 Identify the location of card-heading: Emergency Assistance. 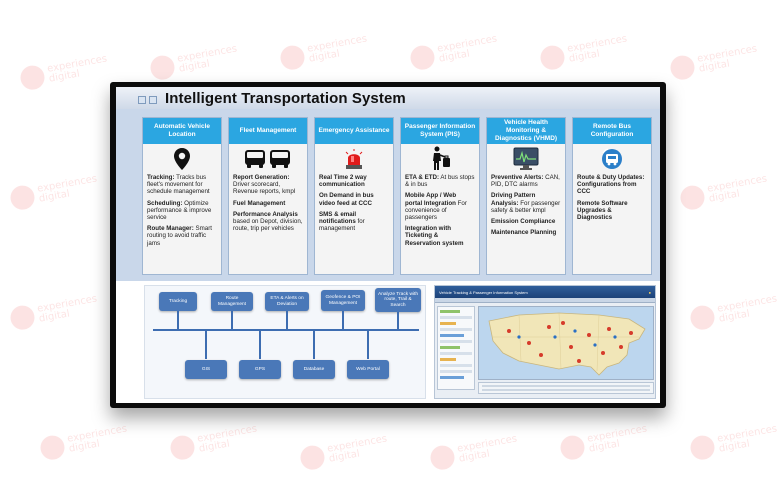
(354, 131).